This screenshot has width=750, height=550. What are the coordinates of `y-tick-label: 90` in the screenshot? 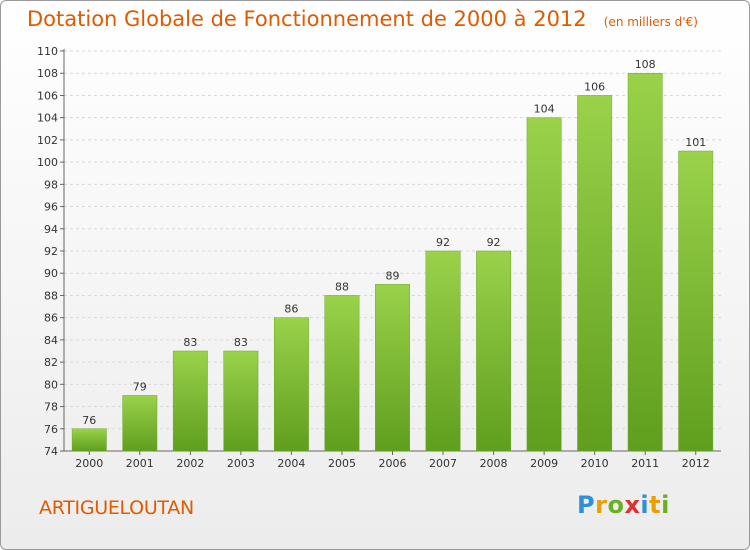 It's located at (51, 273).